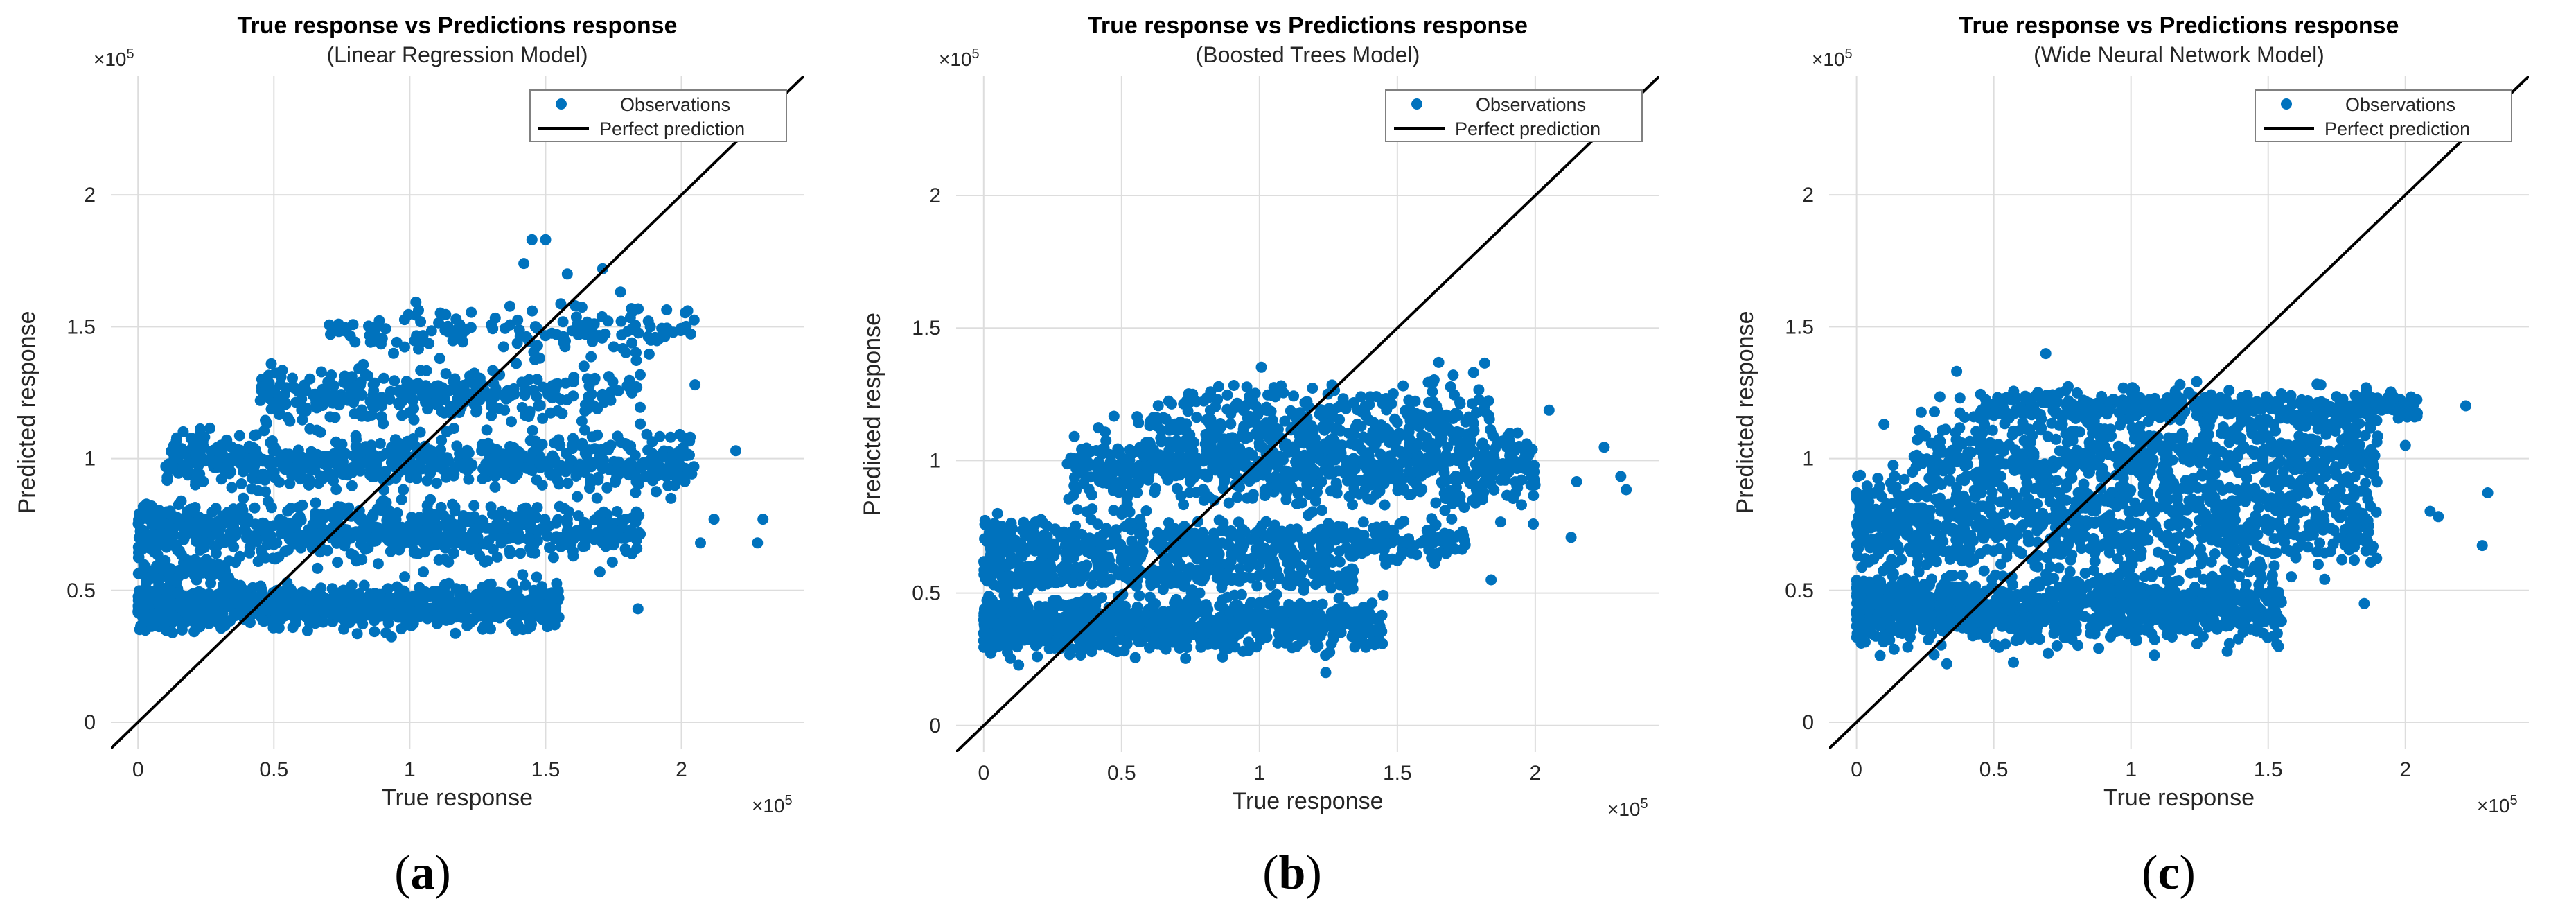 Image resolution: width=2576 pixels, height=917 pixels. I want to click on legend-observations-label: Observations, so click(675, 104).